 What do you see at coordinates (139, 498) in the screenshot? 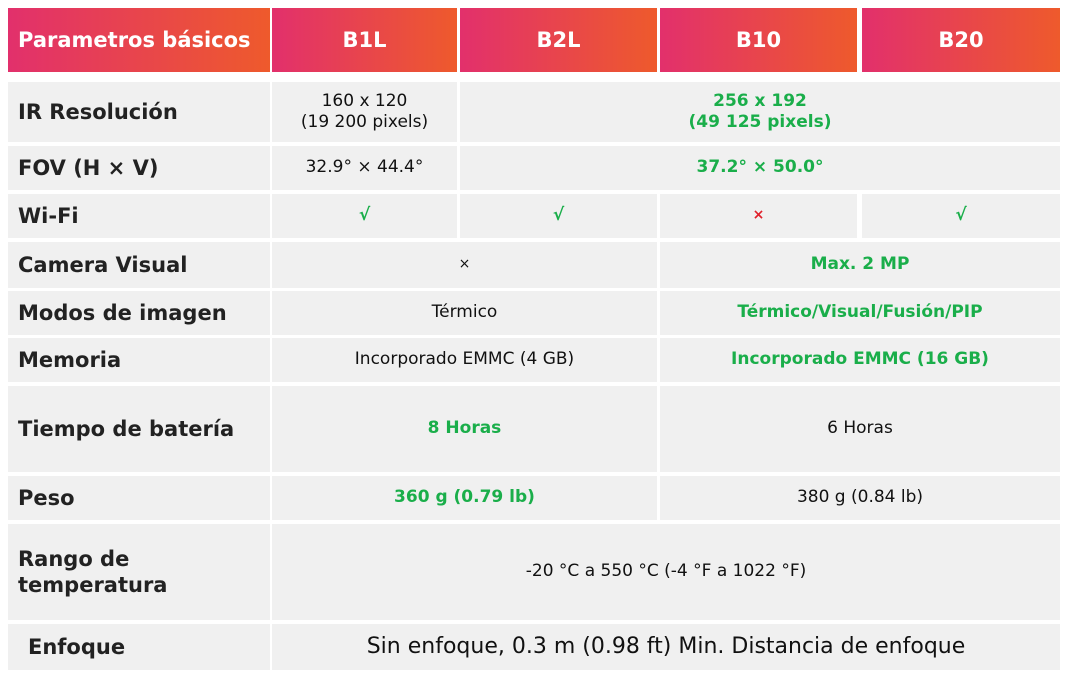
I see `row-label: Peso` at bounding box center [139, 498].